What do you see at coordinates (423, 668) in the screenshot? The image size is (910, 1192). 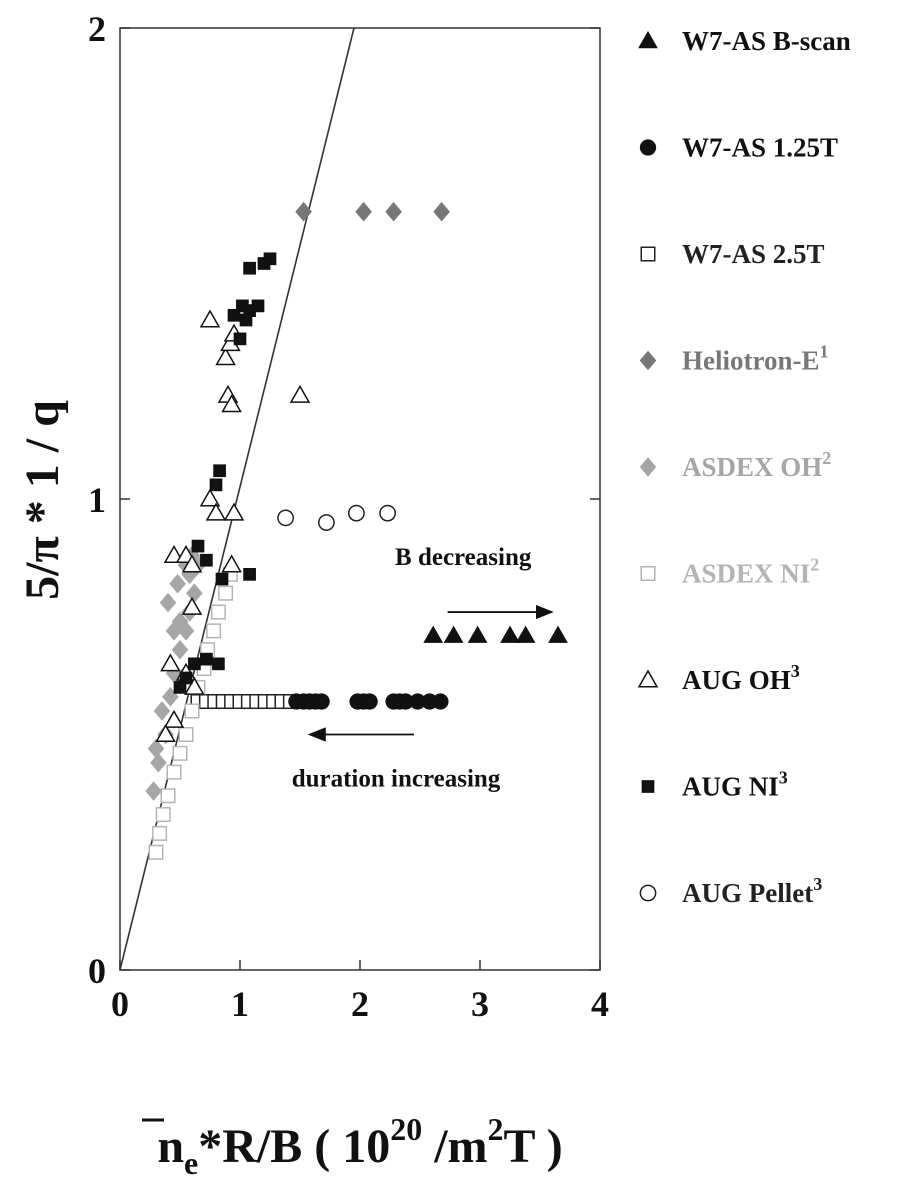 I see `annotations: B decreasing duration increasing` at bounding box center [423, 668].